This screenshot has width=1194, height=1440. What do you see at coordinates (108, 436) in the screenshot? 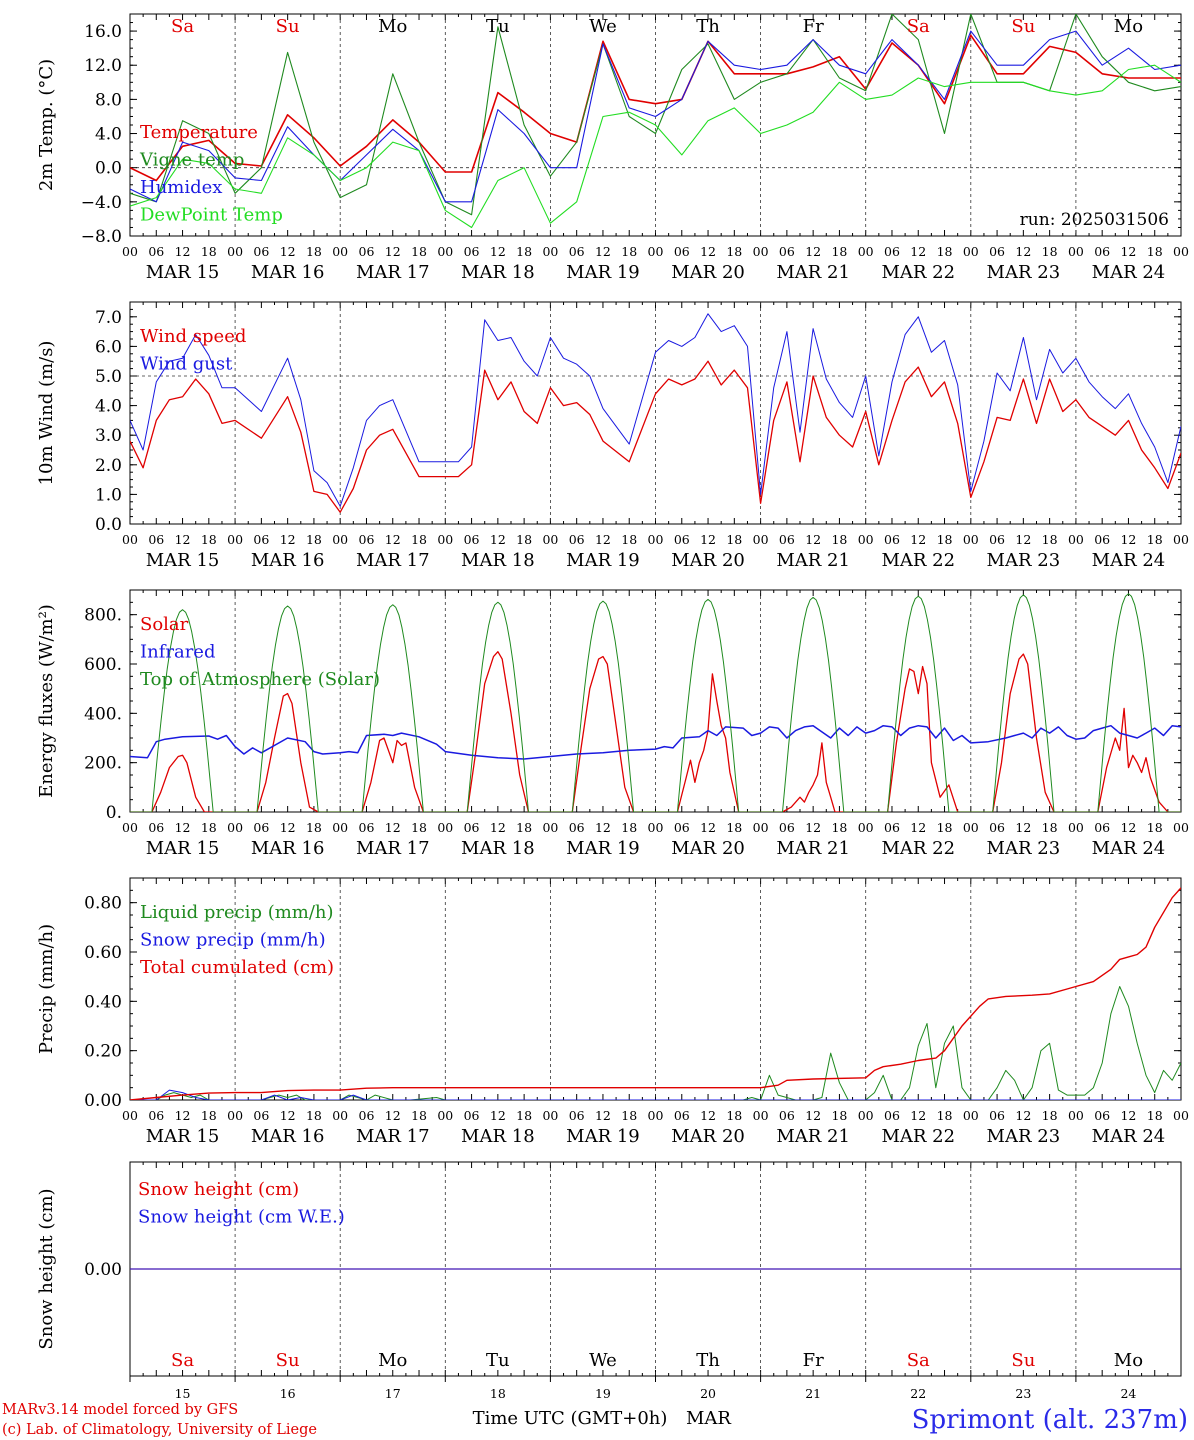
I see `y-tick-label: 3.0` at bounding box center [108, 436].